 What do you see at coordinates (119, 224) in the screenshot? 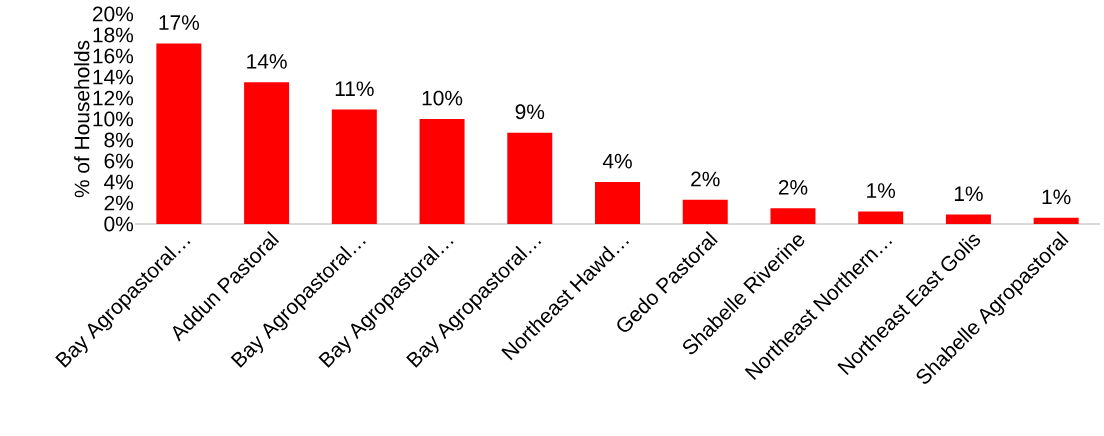
I see `y-tick-label: 0%` at bounding box center [119, 224].